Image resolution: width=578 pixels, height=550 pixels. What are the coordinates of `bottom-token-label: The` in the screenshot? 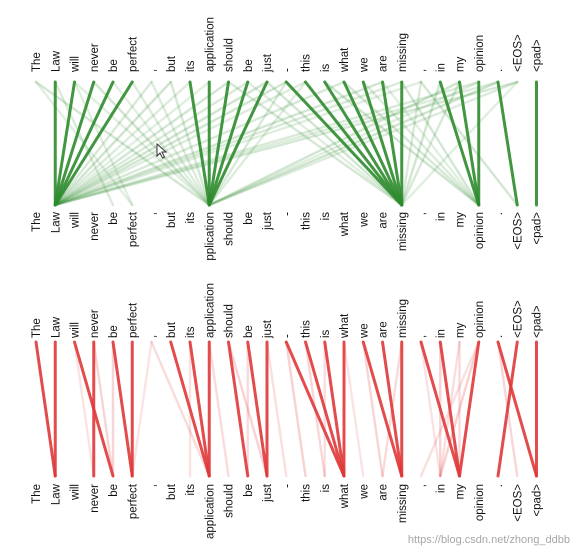 It's located at (37, 494).